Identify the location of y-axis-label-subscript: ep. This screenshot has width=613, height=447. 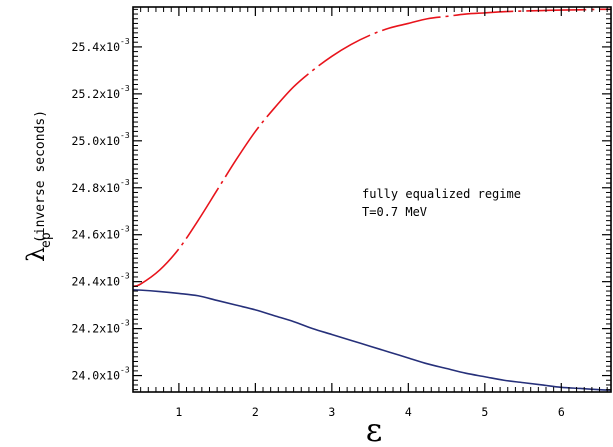
(46, 240).